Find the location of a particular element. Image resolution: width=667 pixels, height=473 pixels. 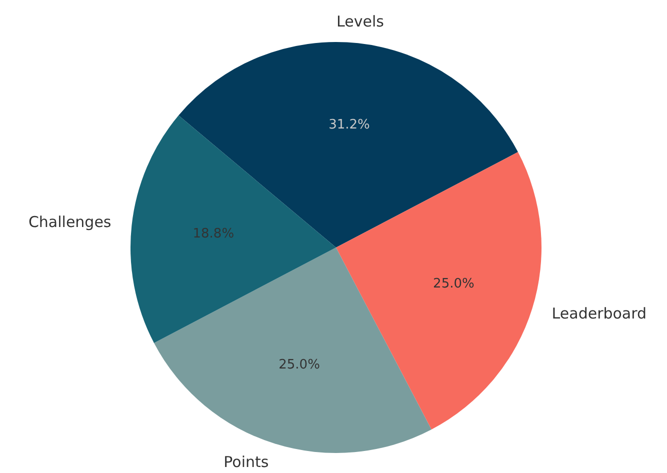

data-label: 31.2% is located at coordinates (349, 124).